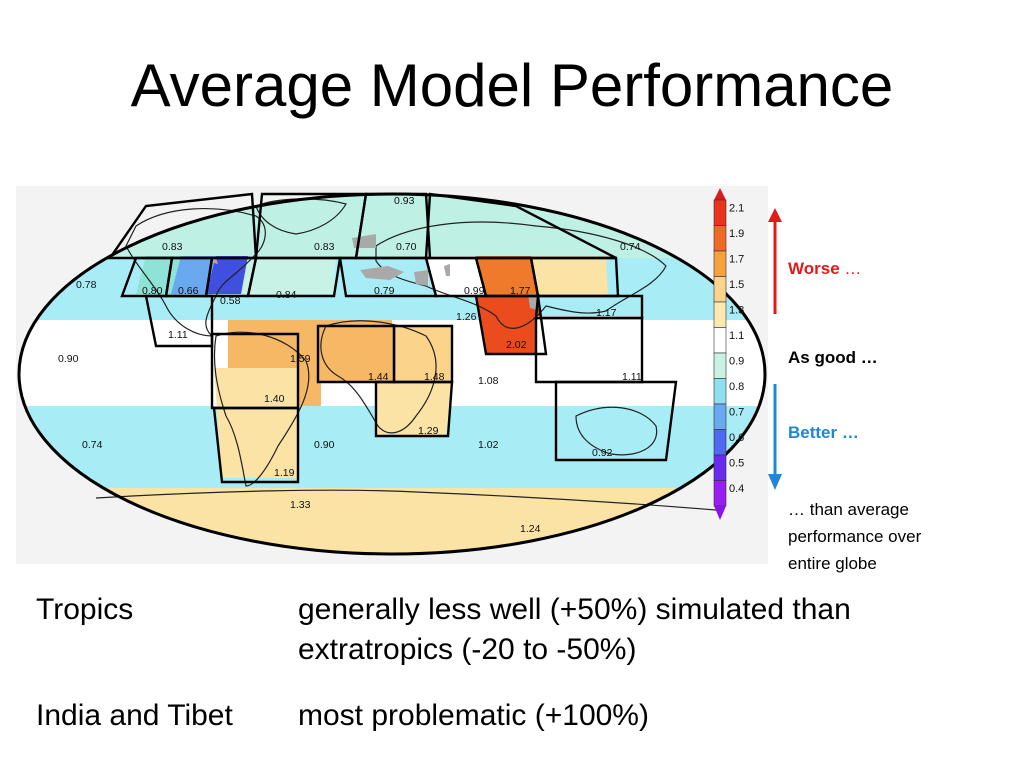  What do you see at coordinates (511, 325) in the screenshot?
I see `region-box-india` at bounding box center [511, 325].